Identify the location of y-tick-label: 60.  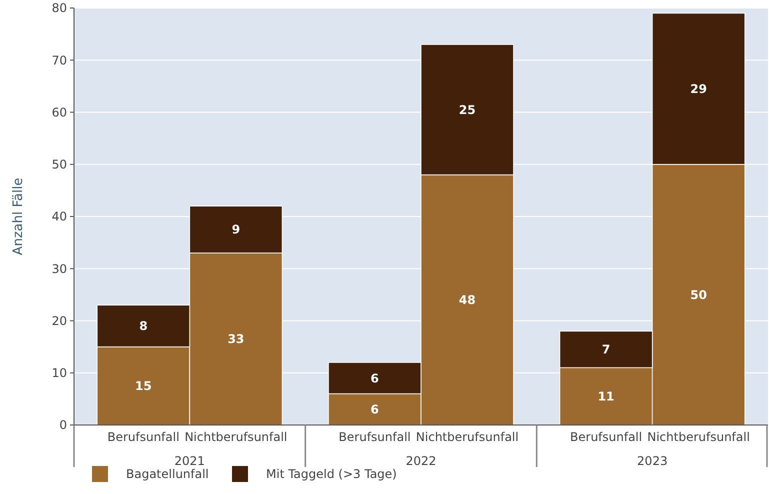
(59, 112).